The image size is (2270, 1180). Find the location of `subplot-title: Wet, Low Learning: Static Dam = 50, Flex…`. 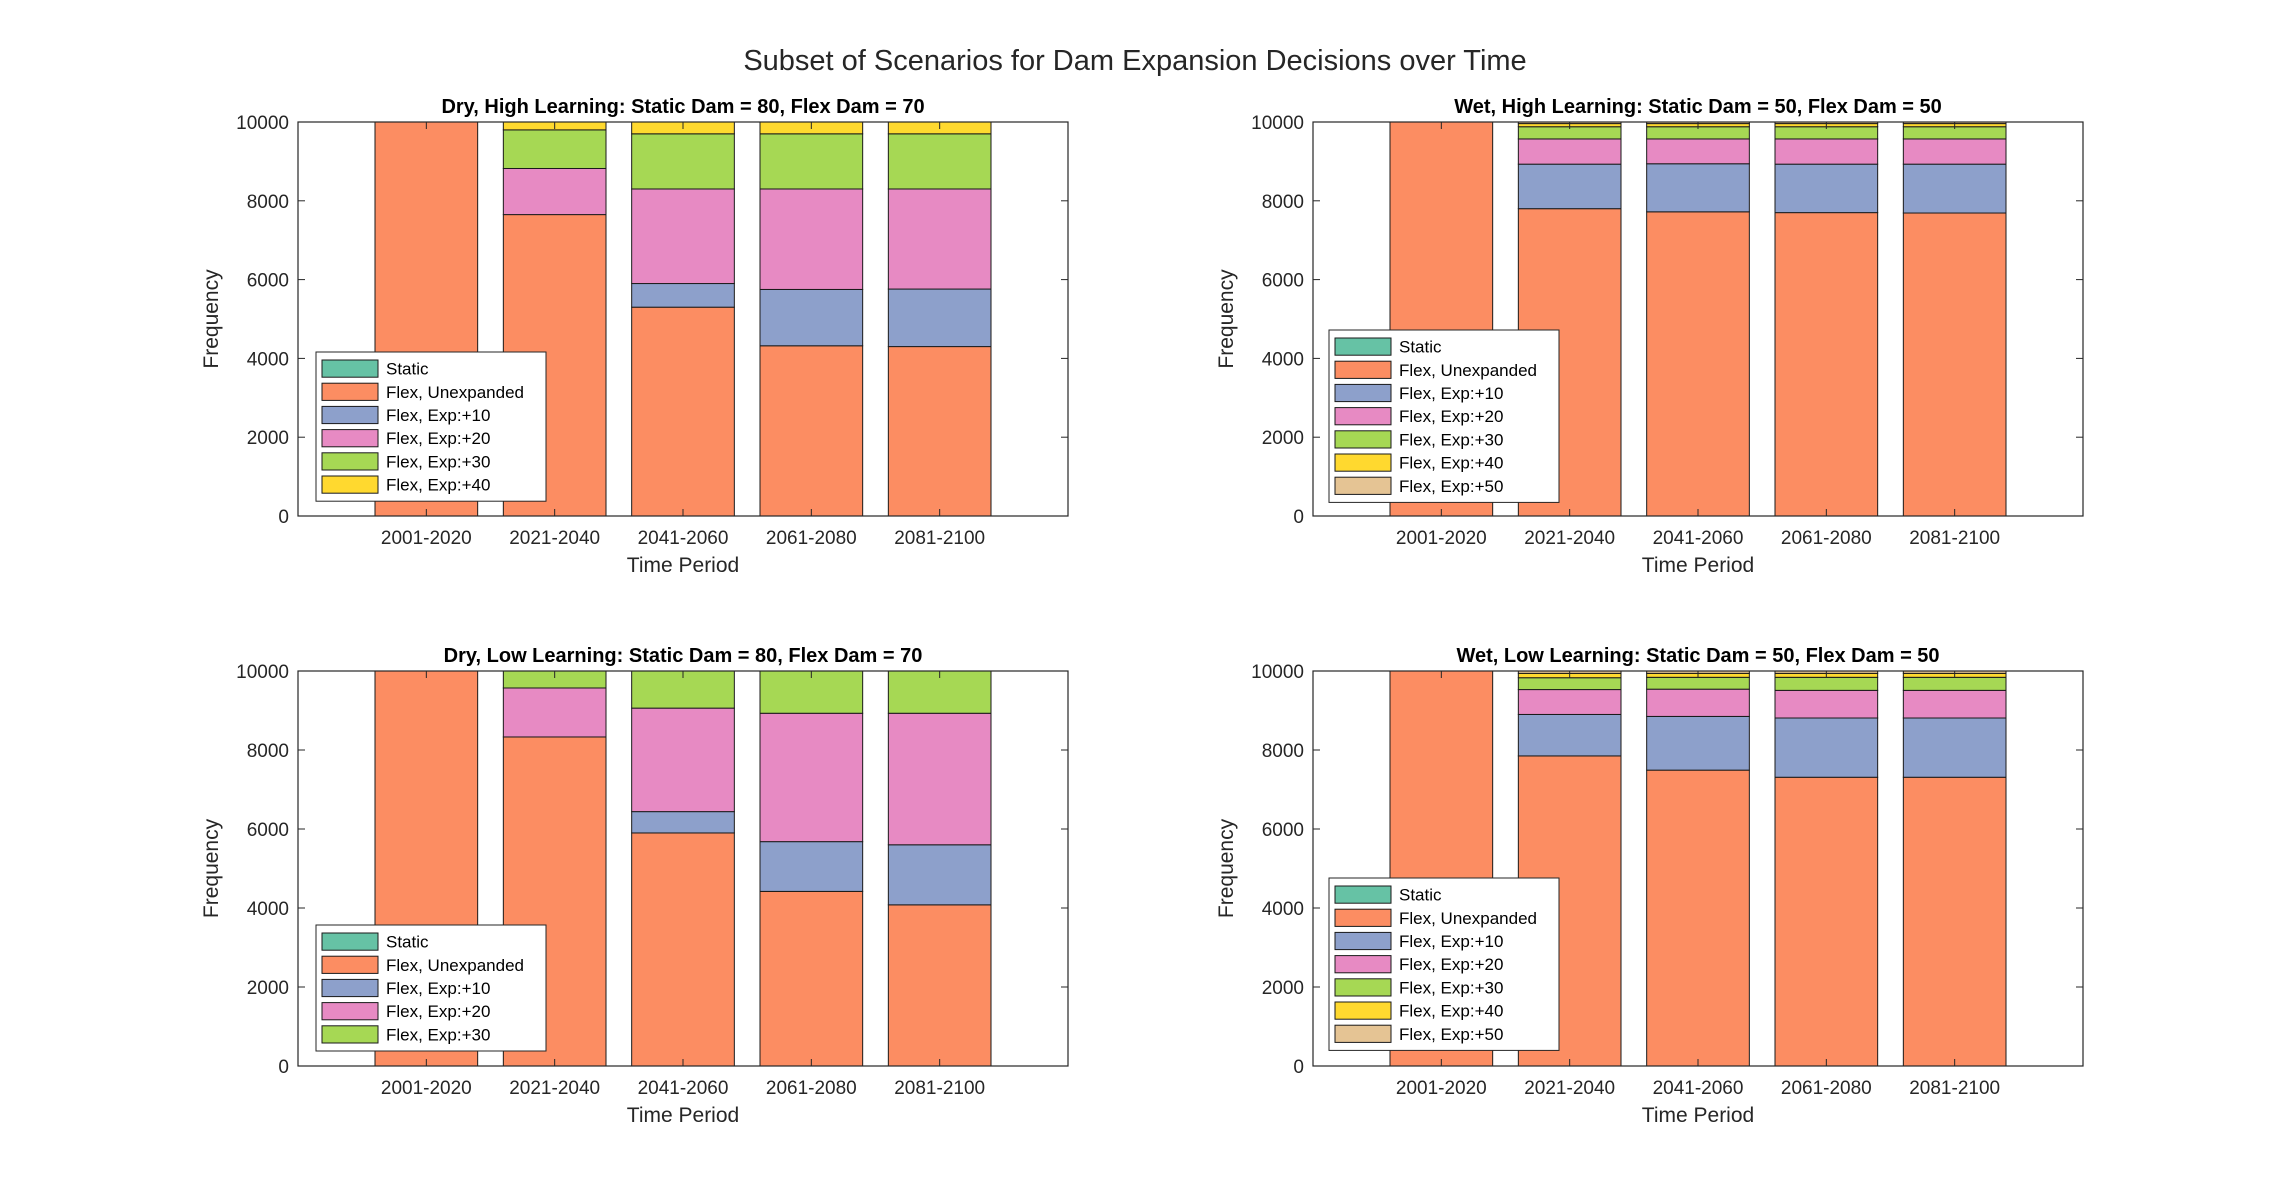

subplot-title: Wet, Low Learning: Static Dam = 50, Flex… is located at coordinates (1697, 656).